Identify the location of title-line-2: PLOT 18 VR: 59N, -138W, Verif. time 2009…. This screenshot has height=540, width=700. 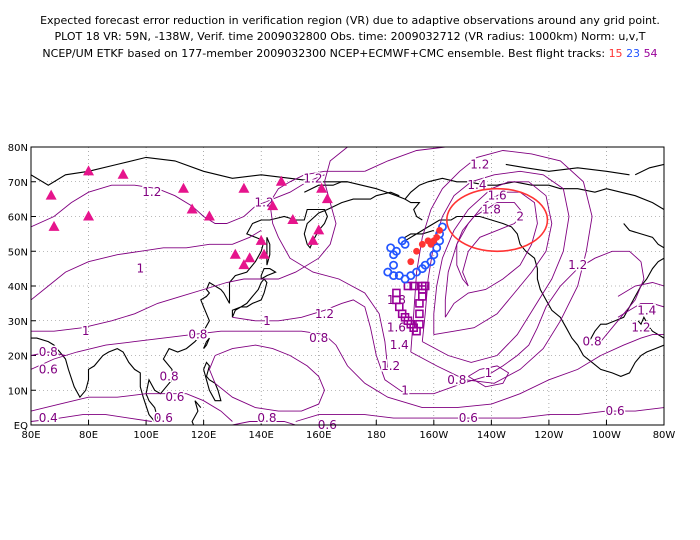
(350, 36).